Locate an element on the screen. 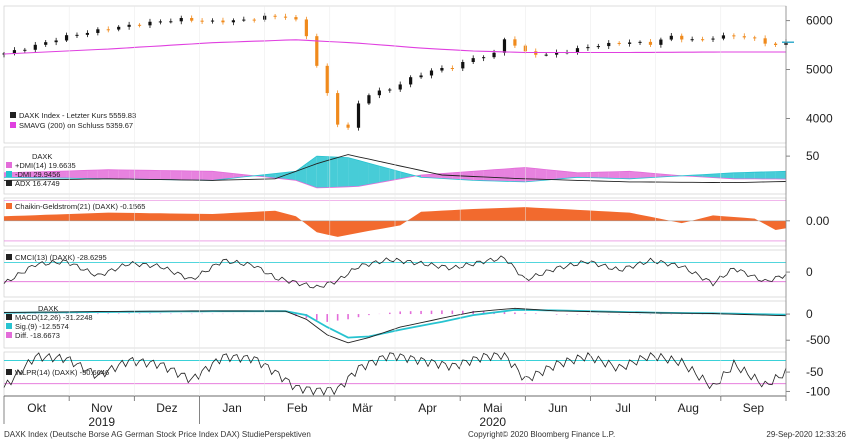 This screenshot has width=850, height=441. x-month-label: Okt is located at coordinates (36, 408).